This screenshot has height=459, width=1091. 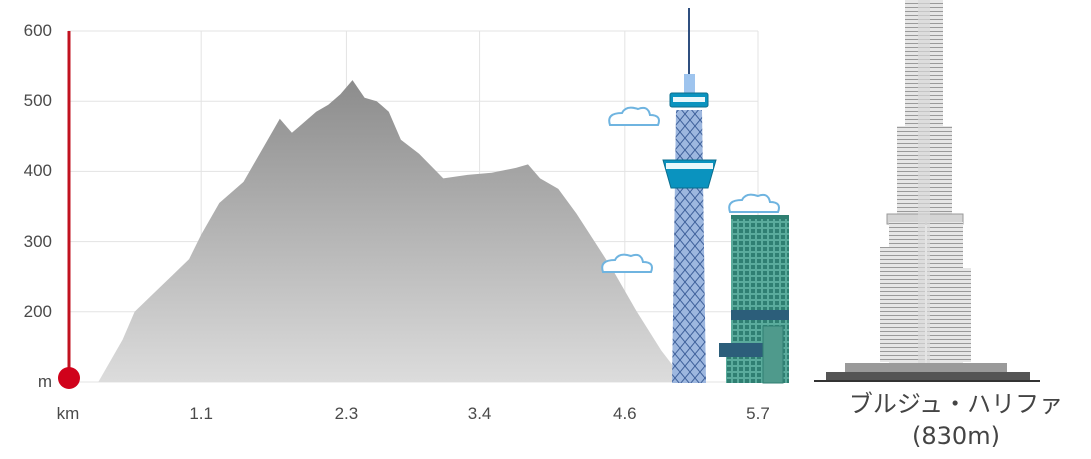 I want to click on sky-tower-icon, so click(x=689, y=195).